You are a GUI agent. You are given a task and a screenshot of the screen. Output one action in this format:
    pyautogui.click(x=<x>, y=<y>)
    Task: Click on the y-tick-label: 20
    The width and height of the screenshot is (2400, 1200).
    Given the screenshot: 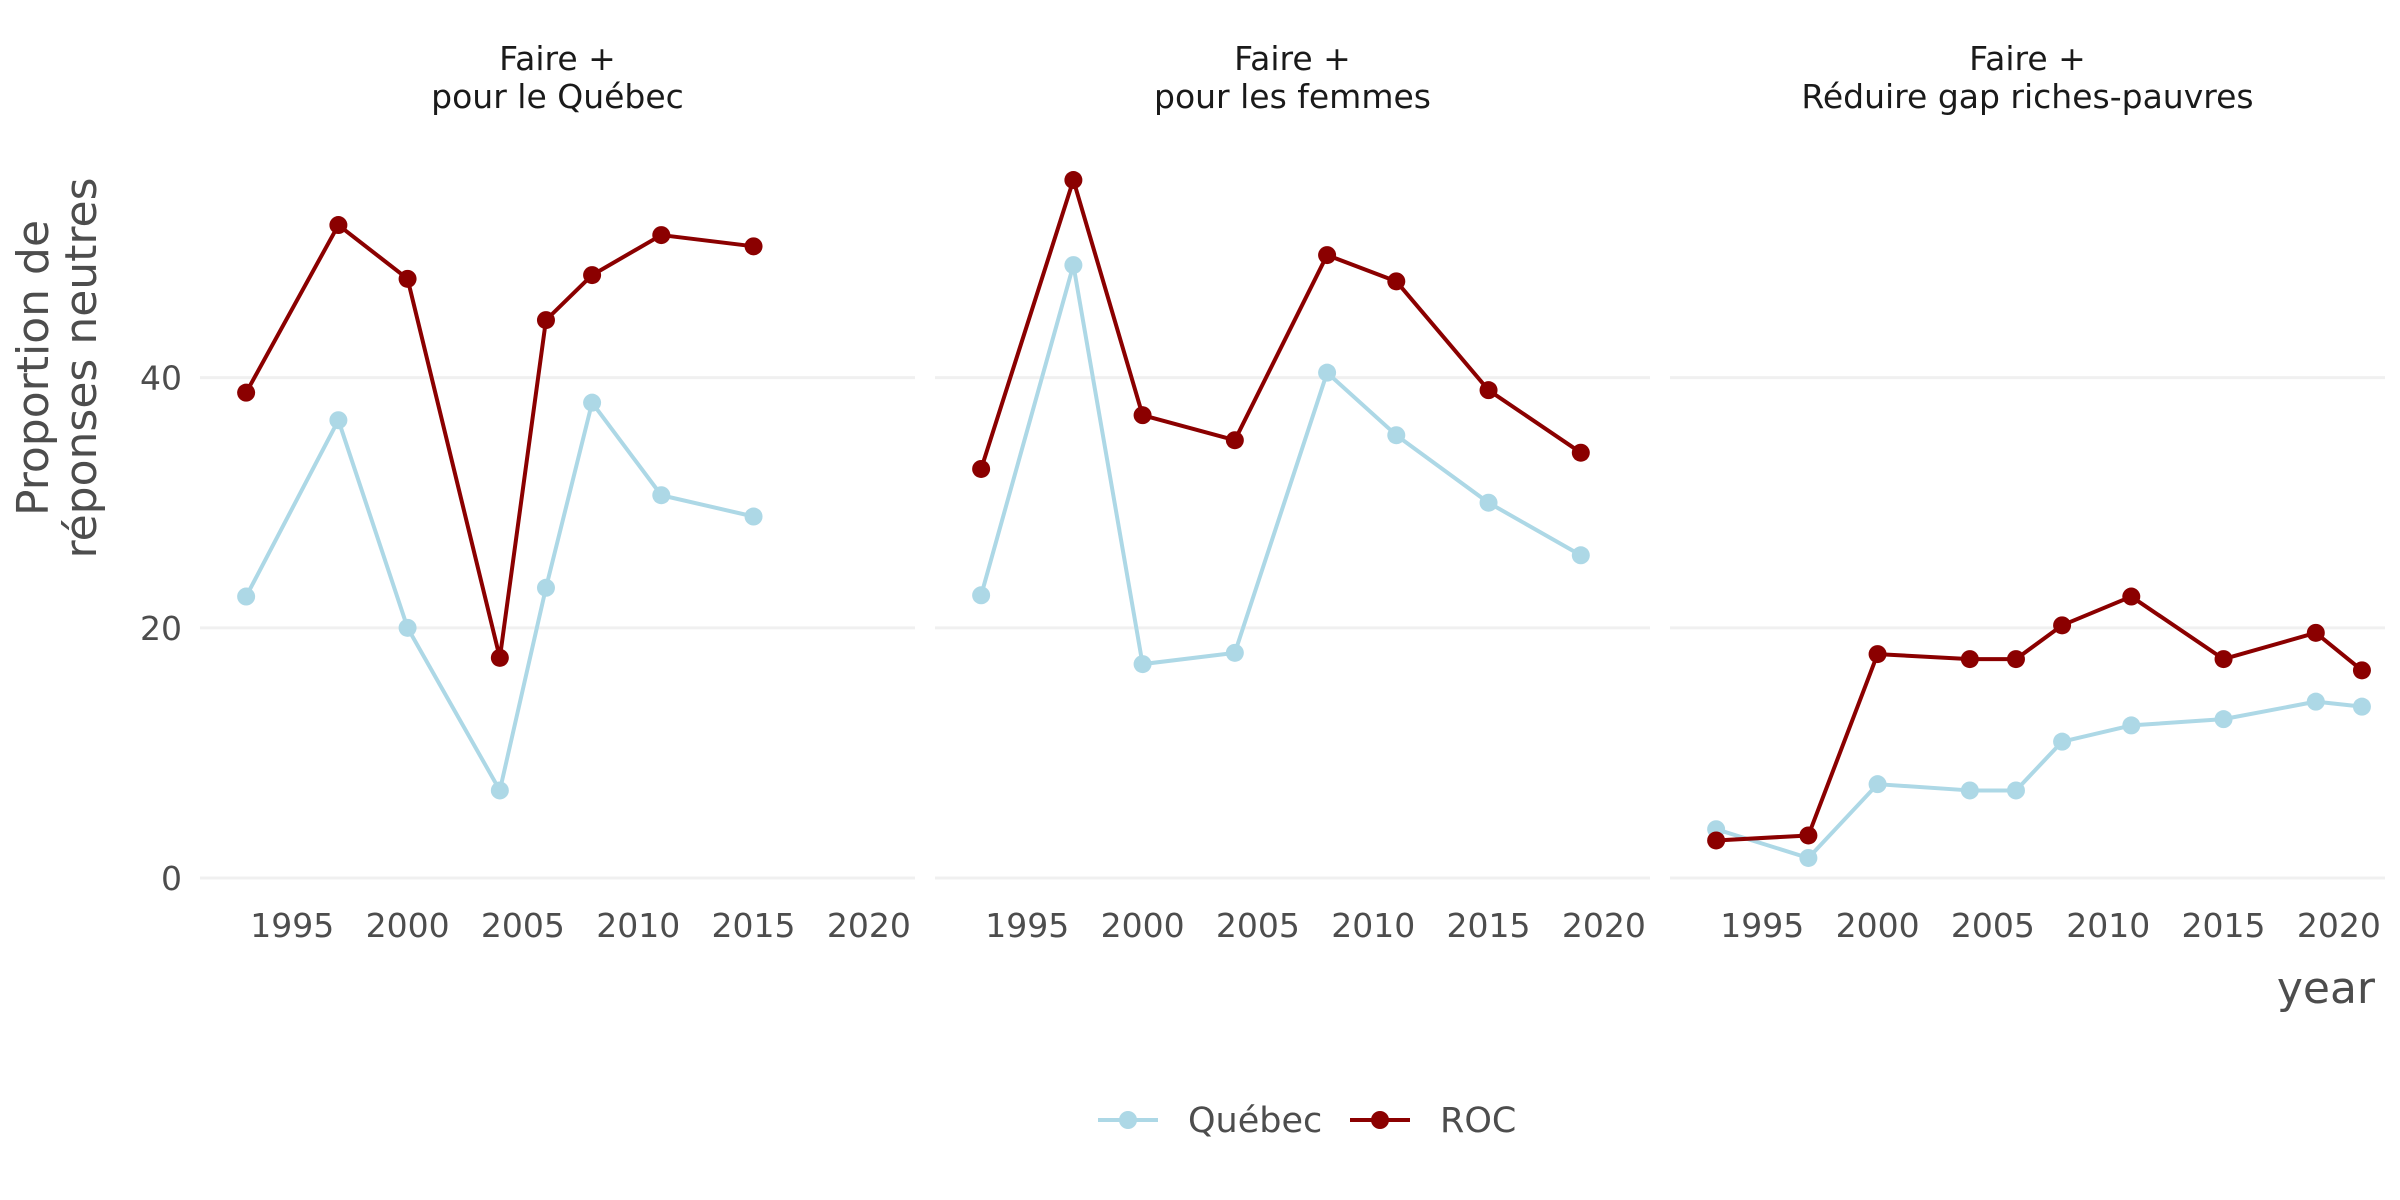 What is the action you would take?
    pyautogui.click(x=161, y=628)
    